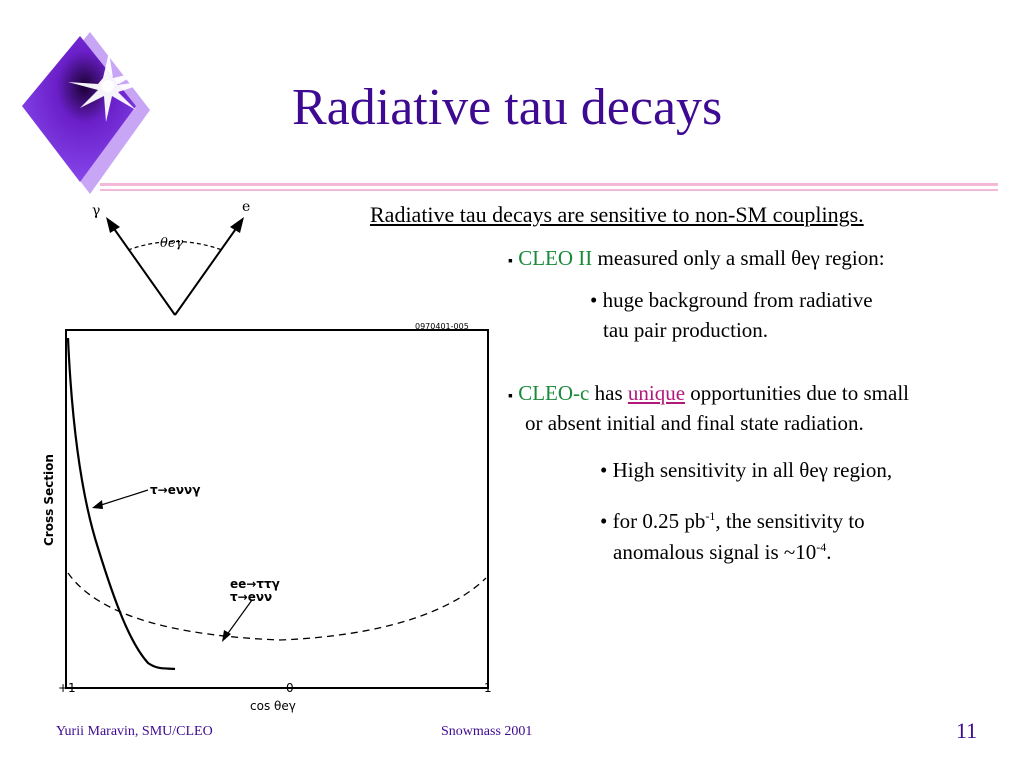  I want to click on anomalous-post: ., so click(829, 552).